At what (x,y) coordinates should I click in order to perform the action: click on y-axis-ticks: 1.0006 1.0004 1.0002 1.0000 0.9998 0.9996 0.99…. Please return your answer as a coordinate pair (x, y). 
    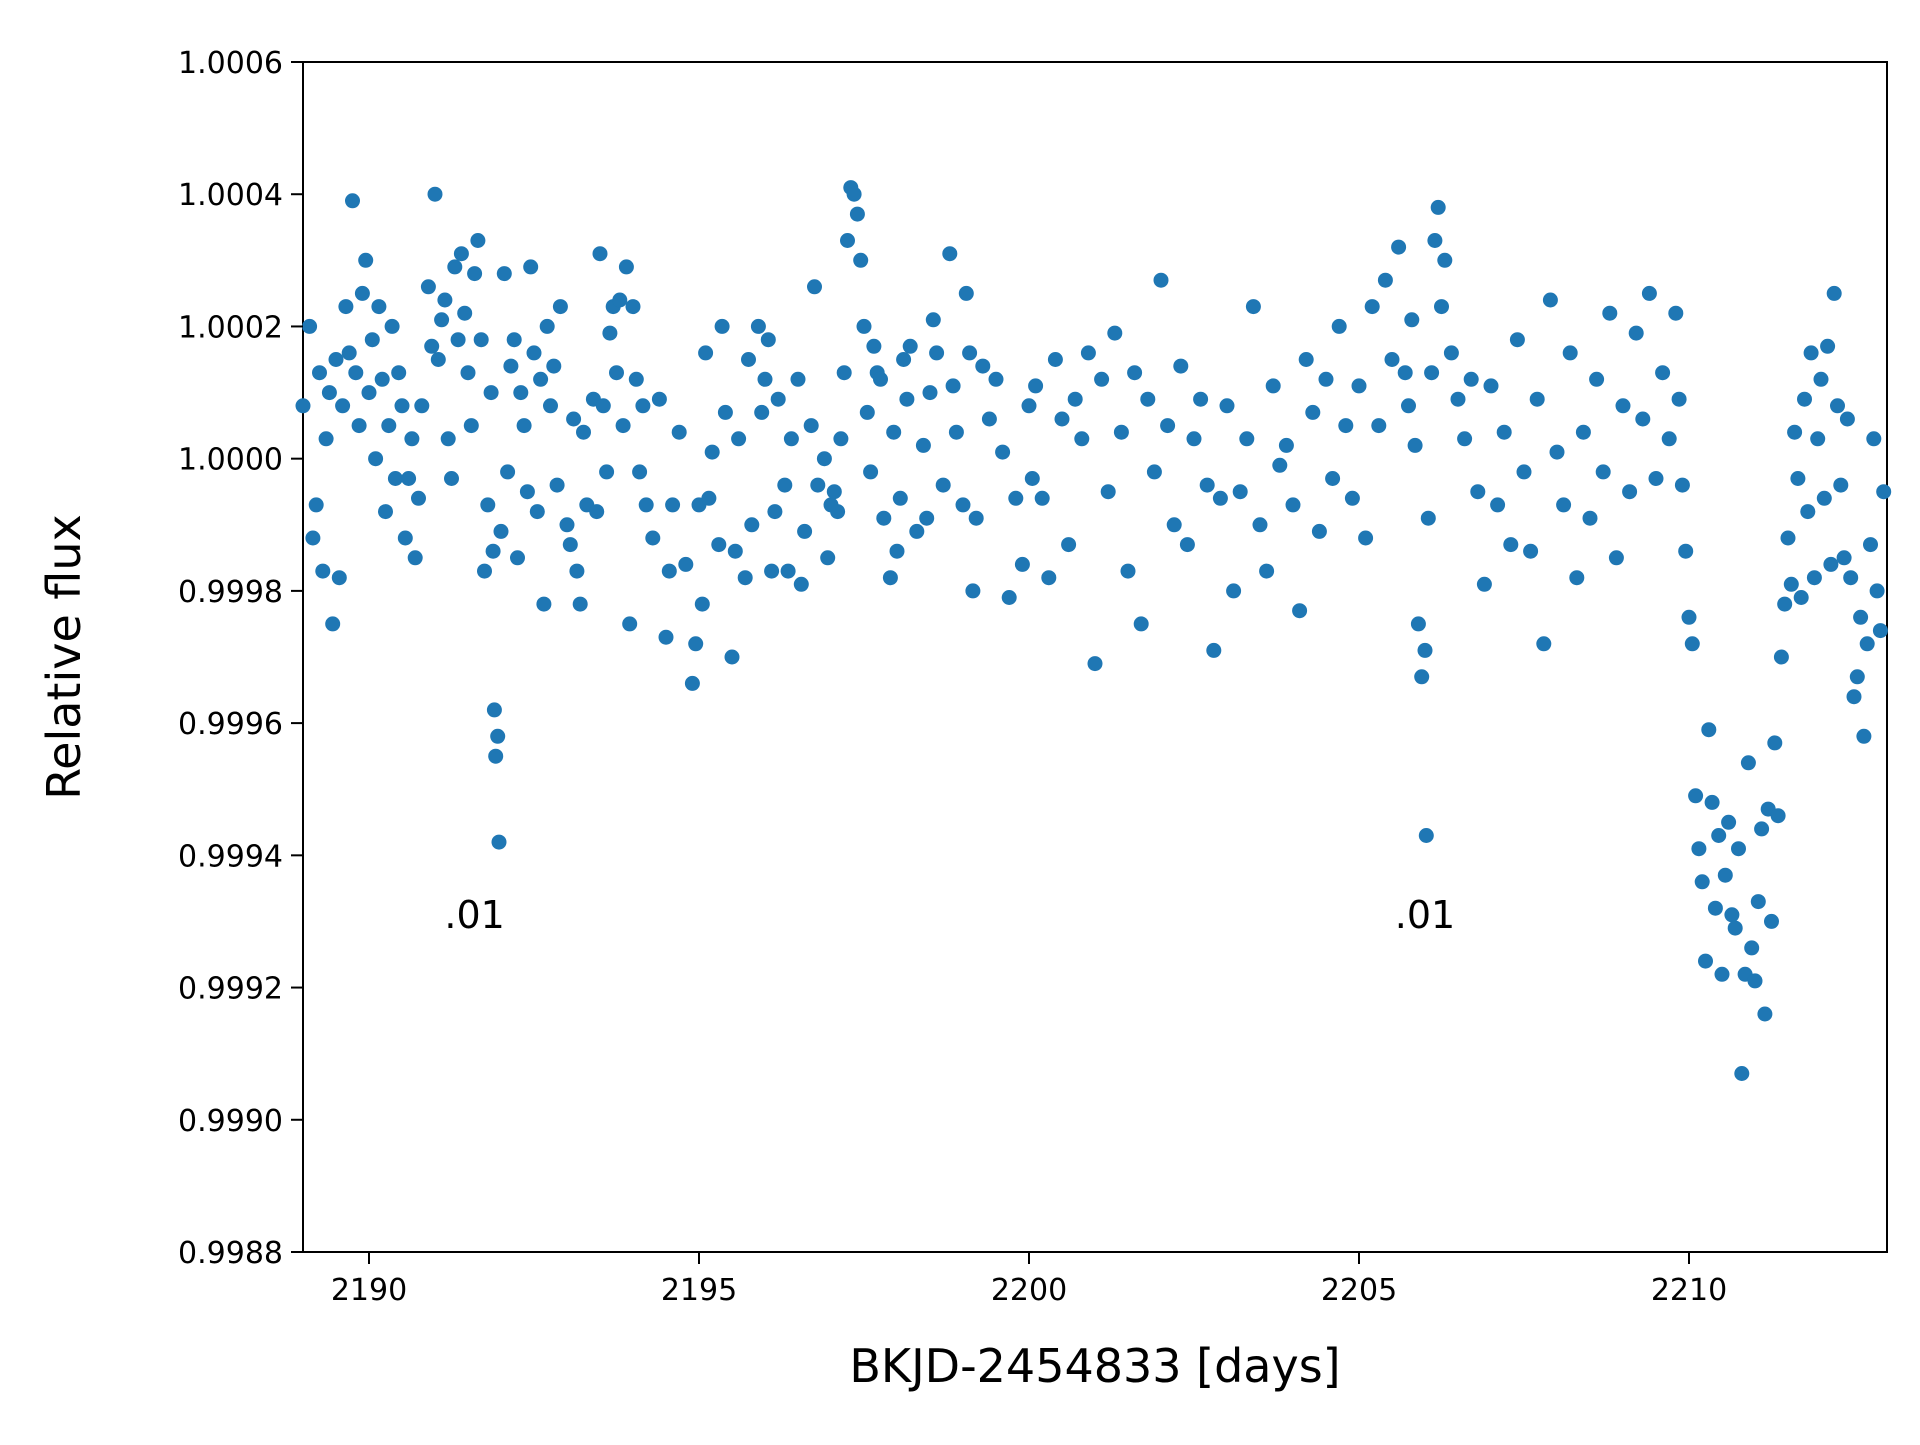
    Looking at the image, I should click on (240, 658).